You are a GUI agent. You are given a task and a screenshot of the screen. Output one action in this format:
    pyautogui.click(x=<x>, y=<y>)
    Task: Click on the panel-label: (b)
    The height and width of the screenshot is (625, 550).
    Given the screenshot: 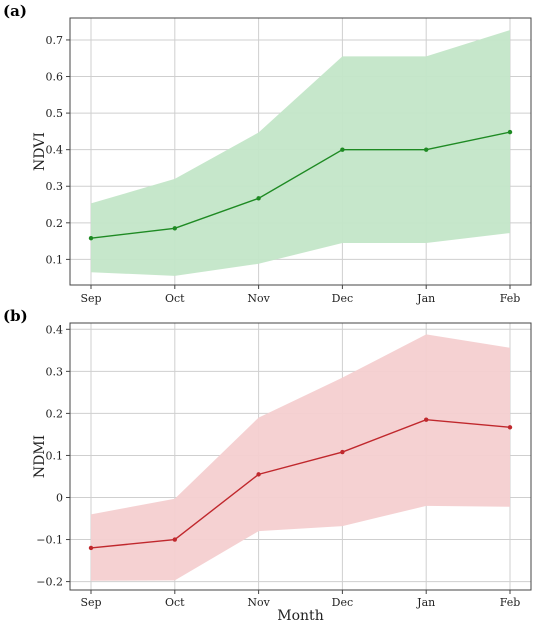 What is the action you would take?
    pyautogui.click(x=15, y=316)
    